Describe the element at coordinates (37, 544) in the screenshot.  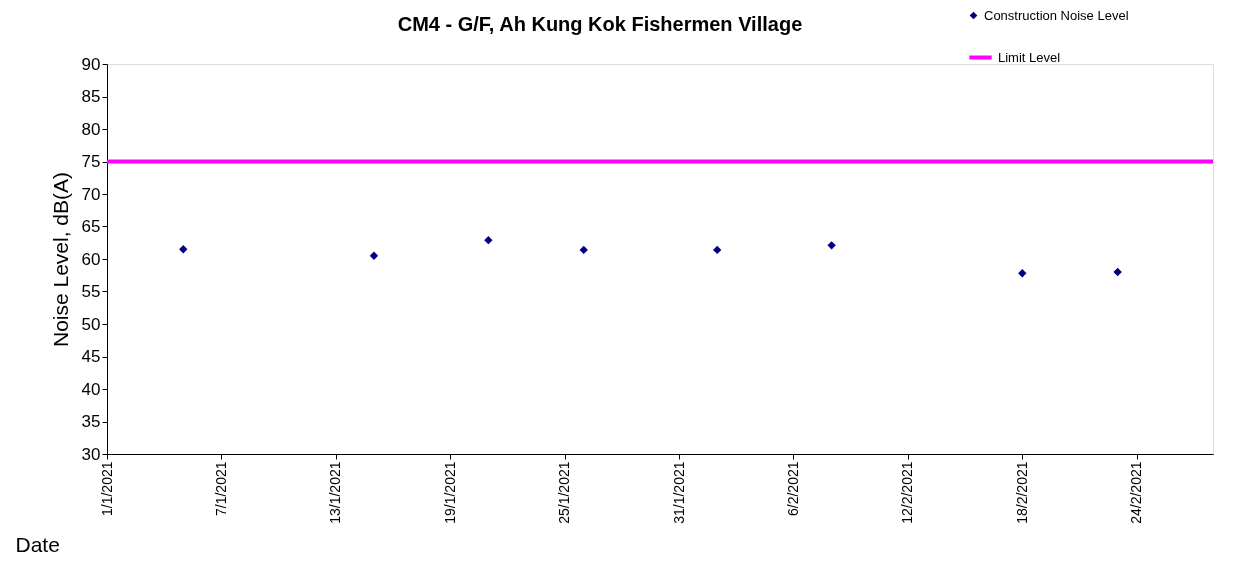
I see `x-axis-title: Date` at that location.